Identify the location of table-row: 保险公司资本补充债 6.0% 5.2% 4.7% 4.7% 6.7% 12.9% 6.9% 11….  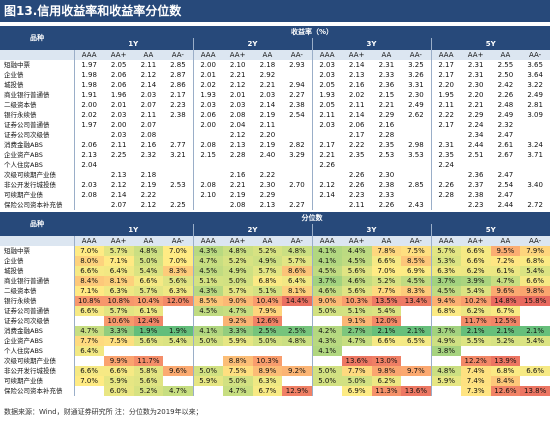
(275, 391).